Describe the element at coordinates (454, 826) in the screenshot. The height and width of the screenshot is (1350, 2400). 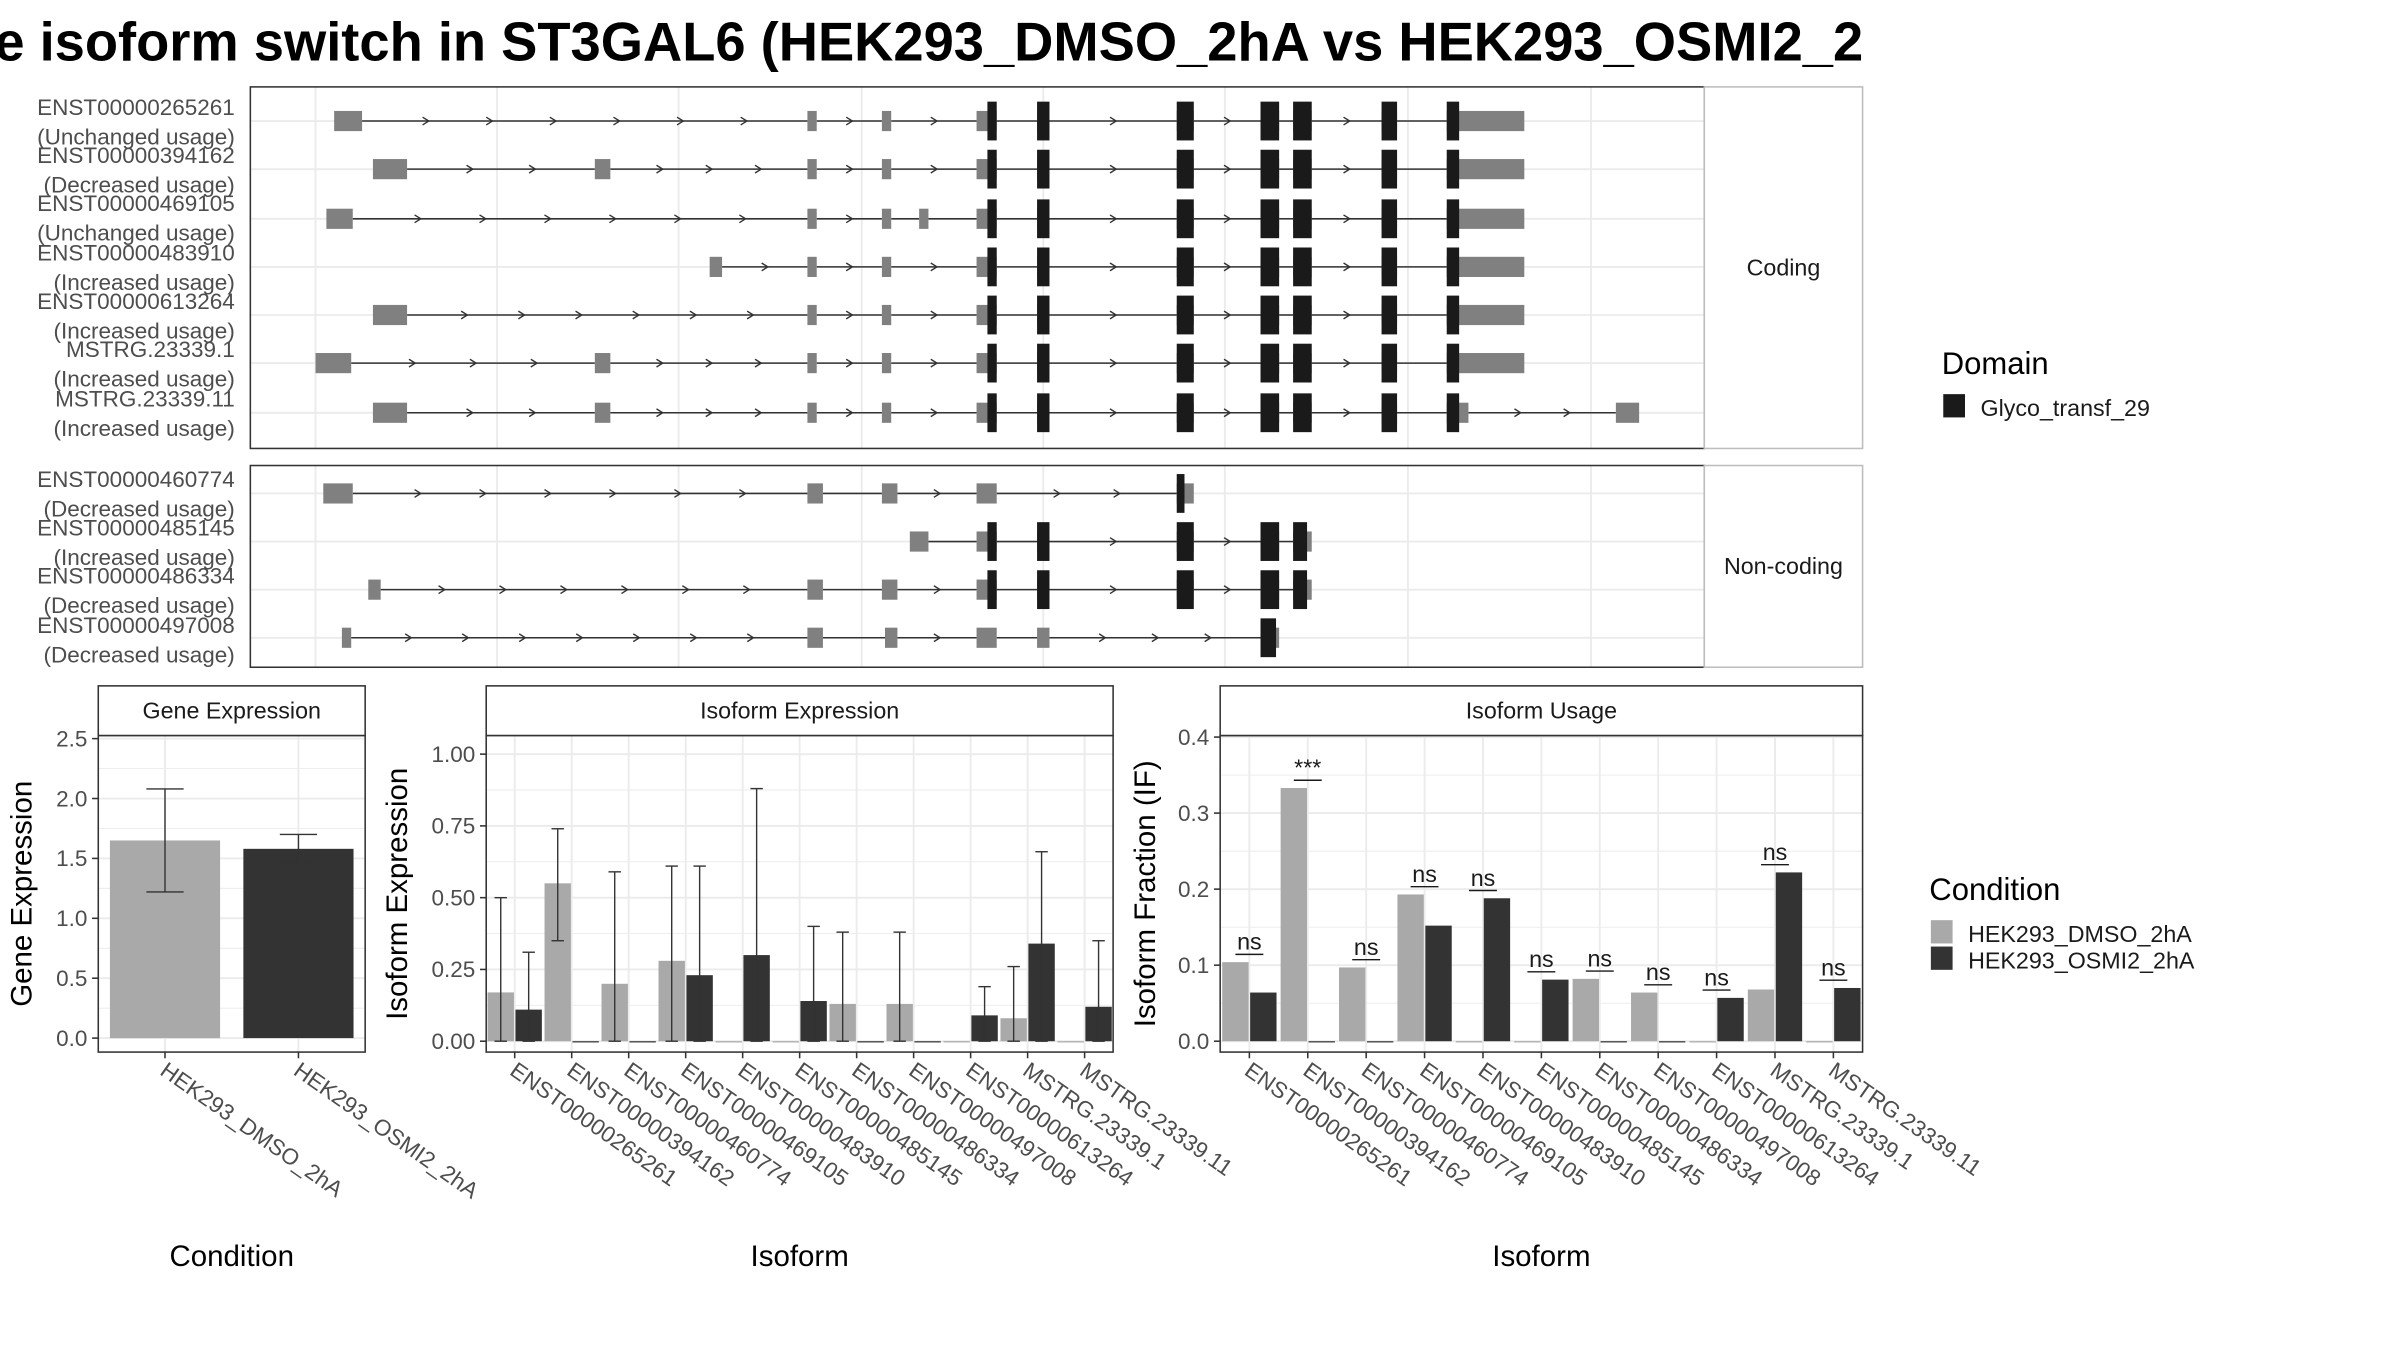
I see `y-tick-label: 0.75` at that location.